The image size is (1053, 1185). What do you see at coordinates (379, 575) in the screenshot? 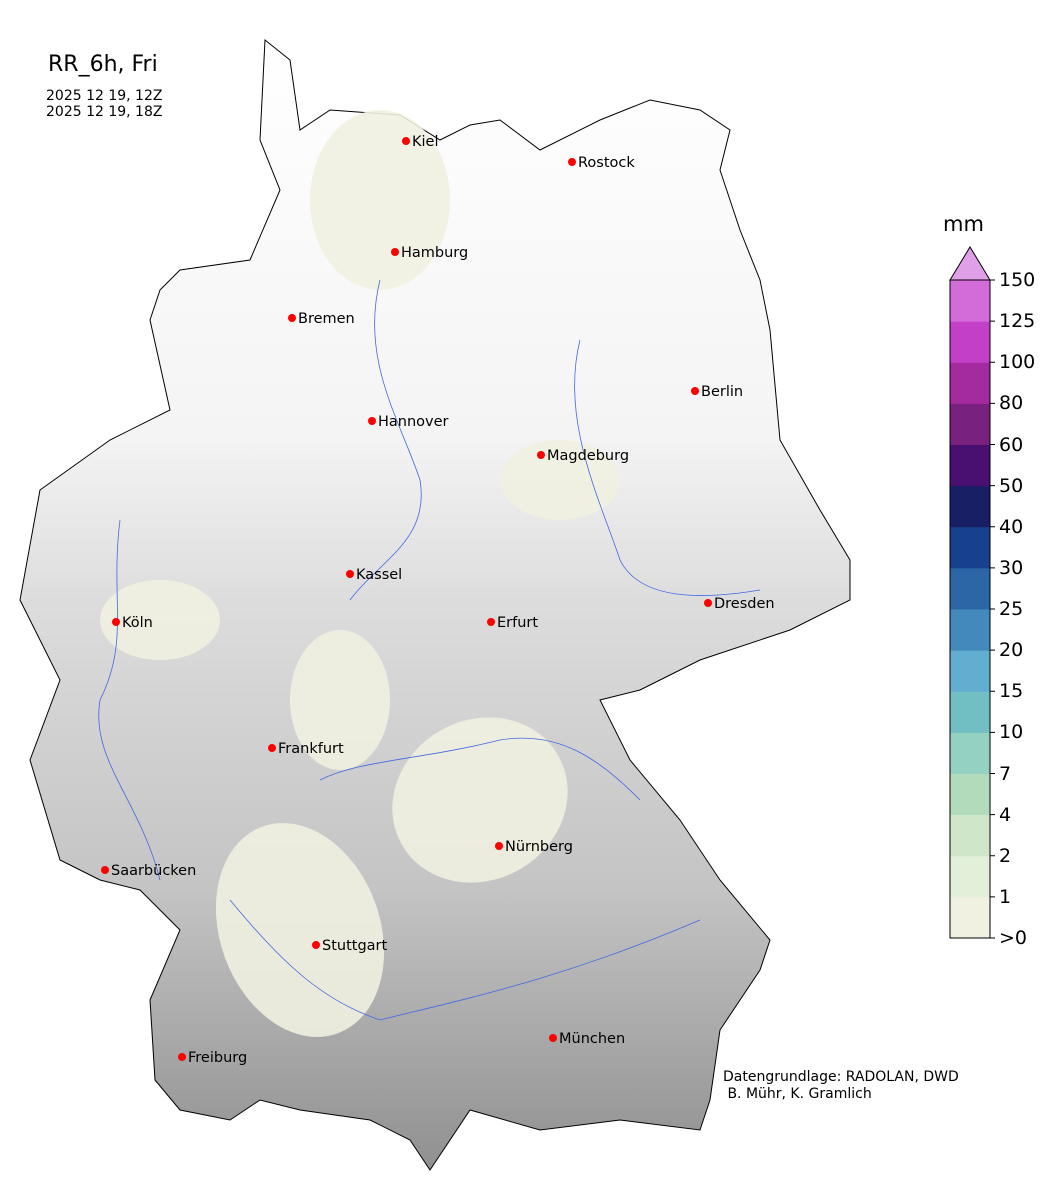
I see `city-label: Kassel` at bounding box center [379, 575].